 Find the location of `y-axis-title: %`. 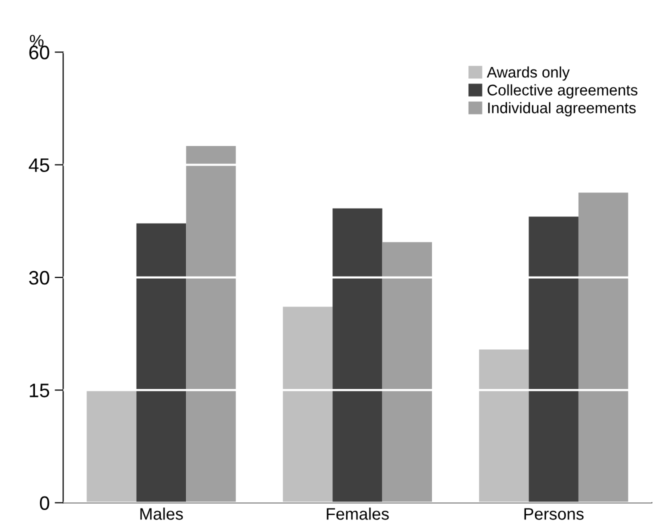

y-axis-title: % is located at coordinates (37, 40).